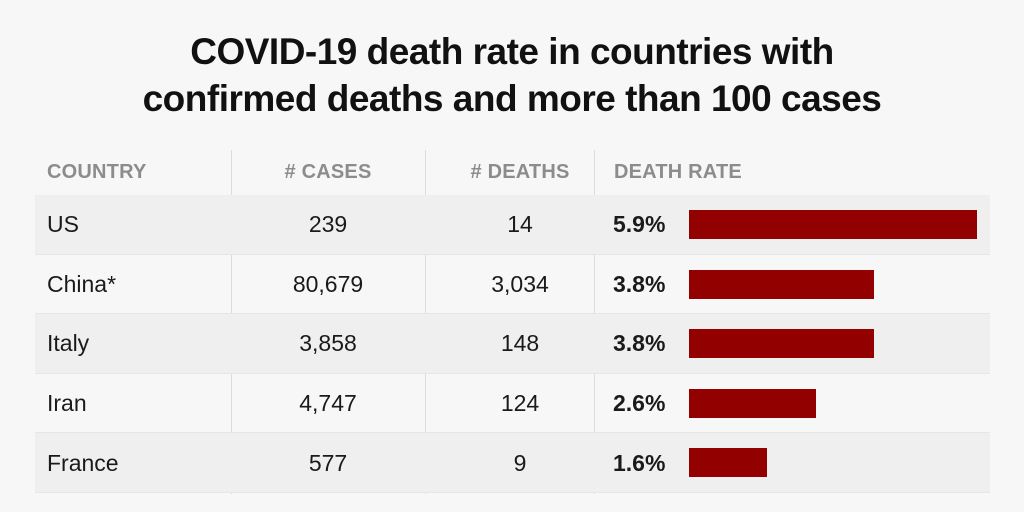 This screenshot has width=1024, height=512. Describe the element at coordinates (328, 283) in the screenshot. I see `cases-cell: 80,679` at that location.